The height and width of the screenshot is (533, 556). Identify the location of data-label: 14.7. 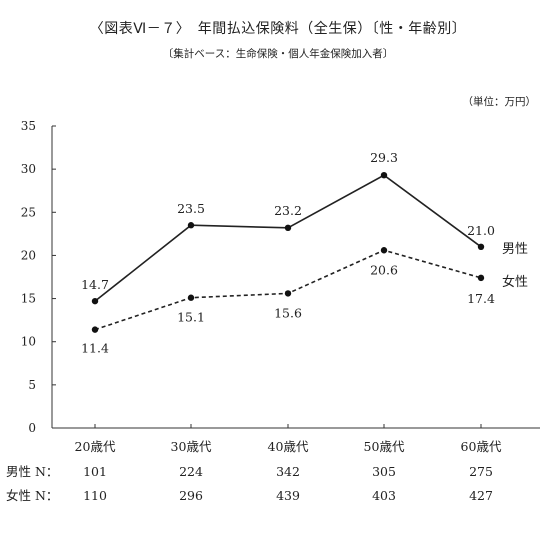
(95, 284).